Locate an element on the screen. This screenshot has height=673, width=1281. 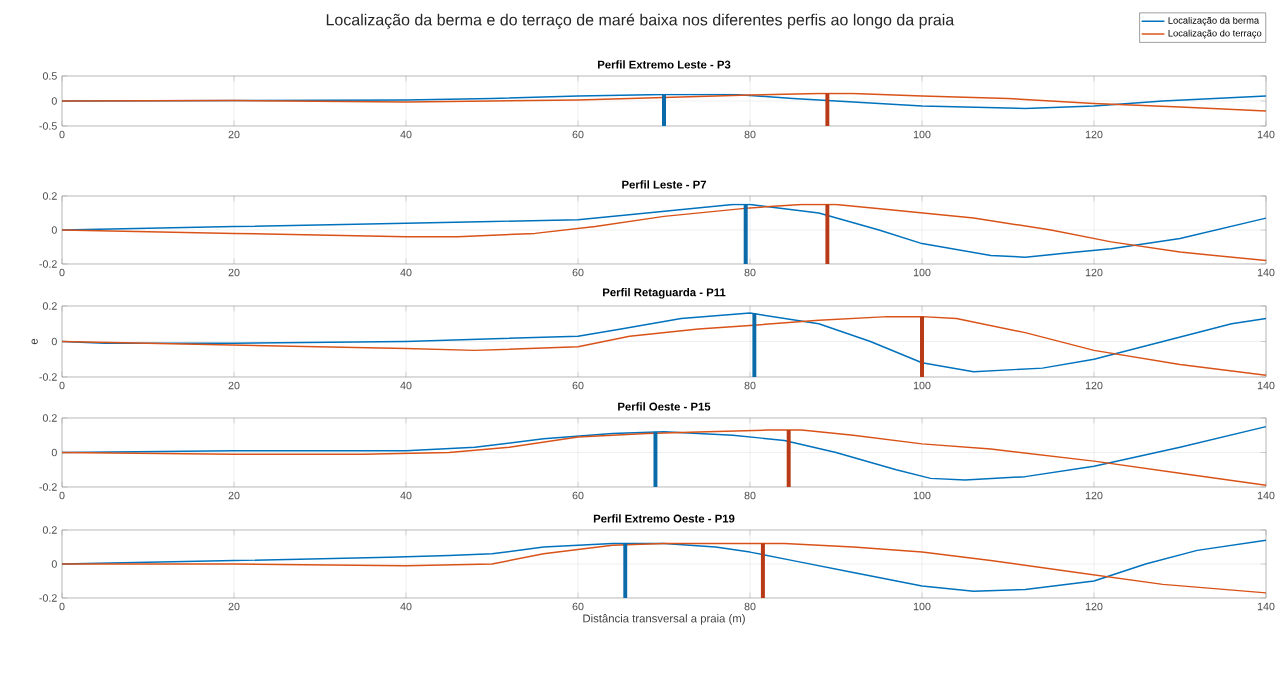
chart-title: Perfil Leste - P7 is located at coordinates (664, 184).